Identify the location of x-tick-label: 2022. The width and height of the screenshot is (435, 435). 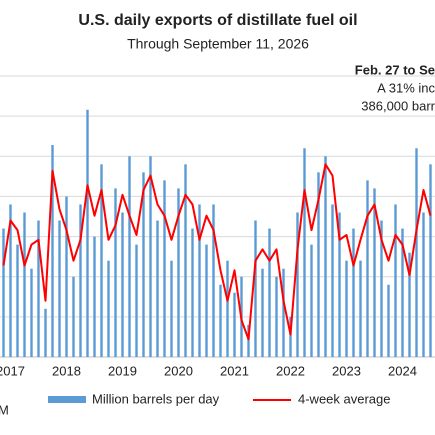
(290, 370).